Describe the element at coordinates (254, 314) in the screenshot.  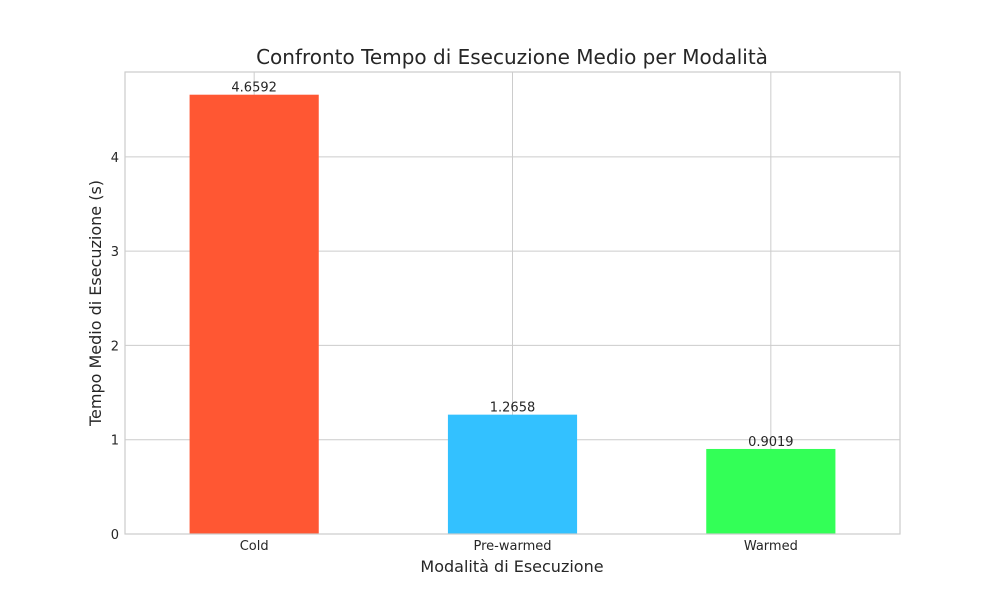
I see `bar-cold` at that location.